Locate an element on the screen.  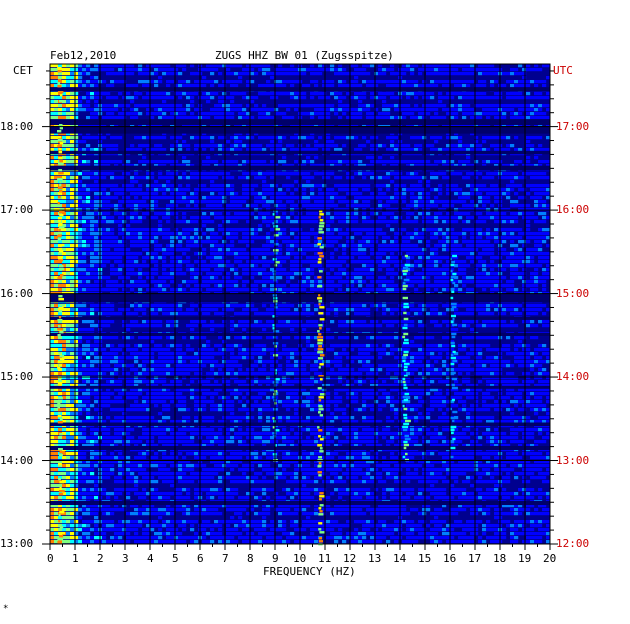
cet-label: CET is located at coordinates (23, 70).